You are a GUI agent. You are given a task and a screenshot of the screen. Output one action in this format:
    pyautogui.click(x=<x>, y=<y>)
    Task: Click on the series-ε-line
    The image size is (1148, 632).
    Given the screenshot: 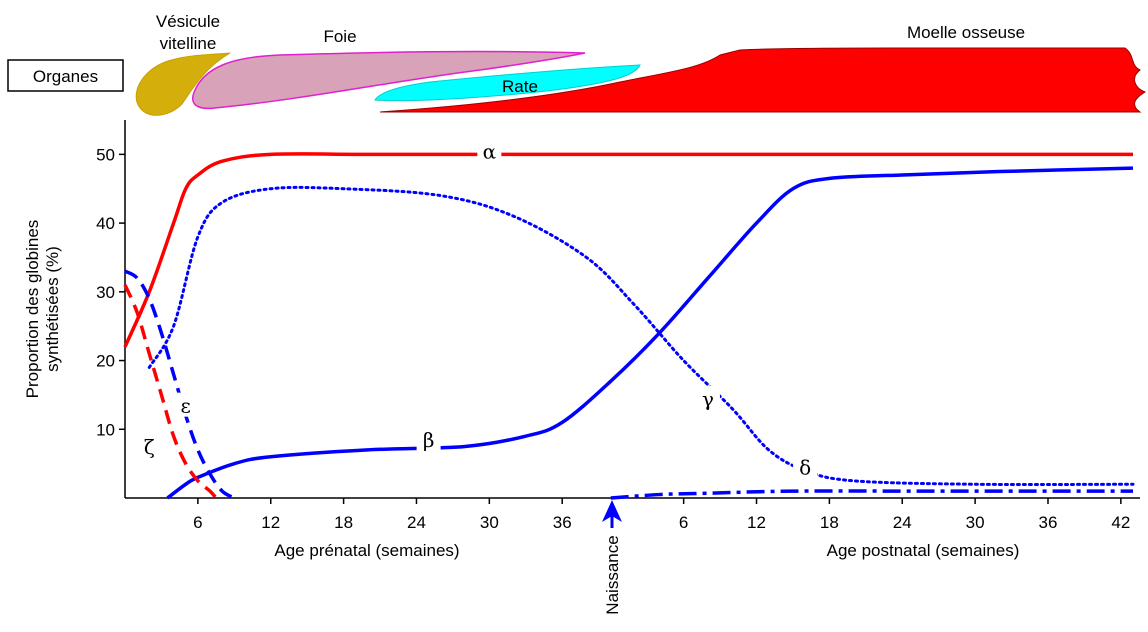 What is the action you would take?
    pyautogui.click(x=180, y=384)
    